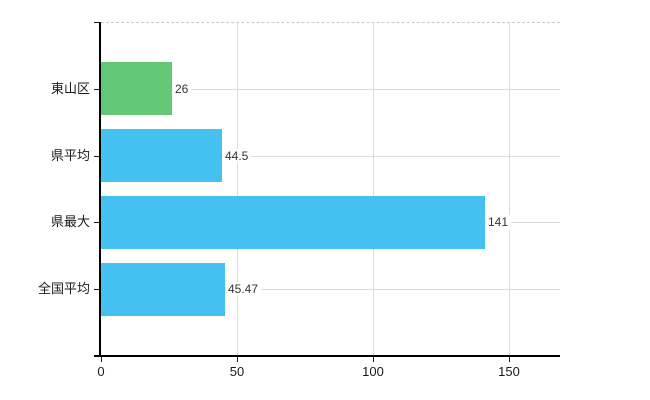  I want to click on x-tick-label: 50, so click(237, 371).